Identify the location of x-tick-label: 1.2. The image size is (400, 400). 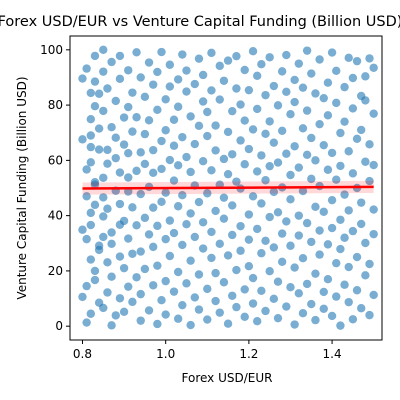
(248, 354).